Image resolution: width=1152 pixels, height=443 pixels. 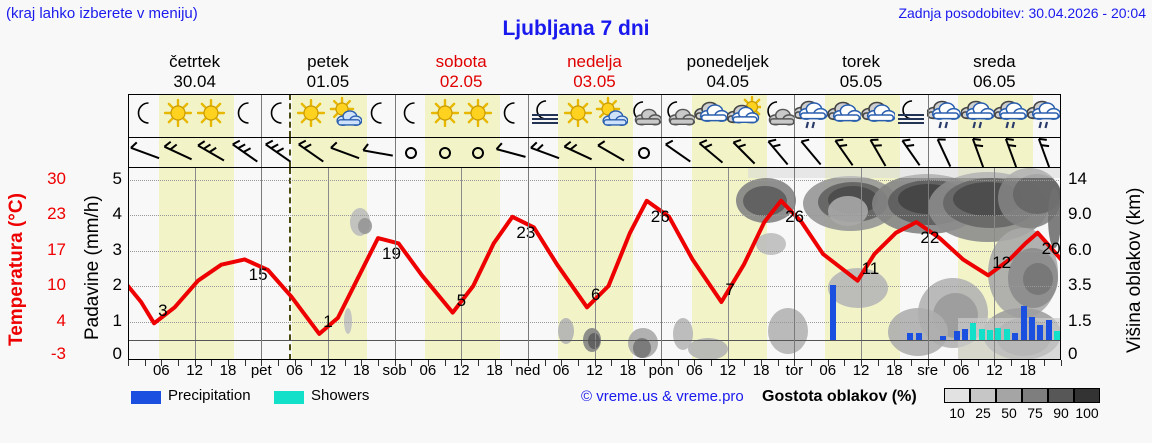 What do you see at coordinates (870, 268) in the screenshot?
I see `temp-value-label: 11` at bounding box center [870, 268].